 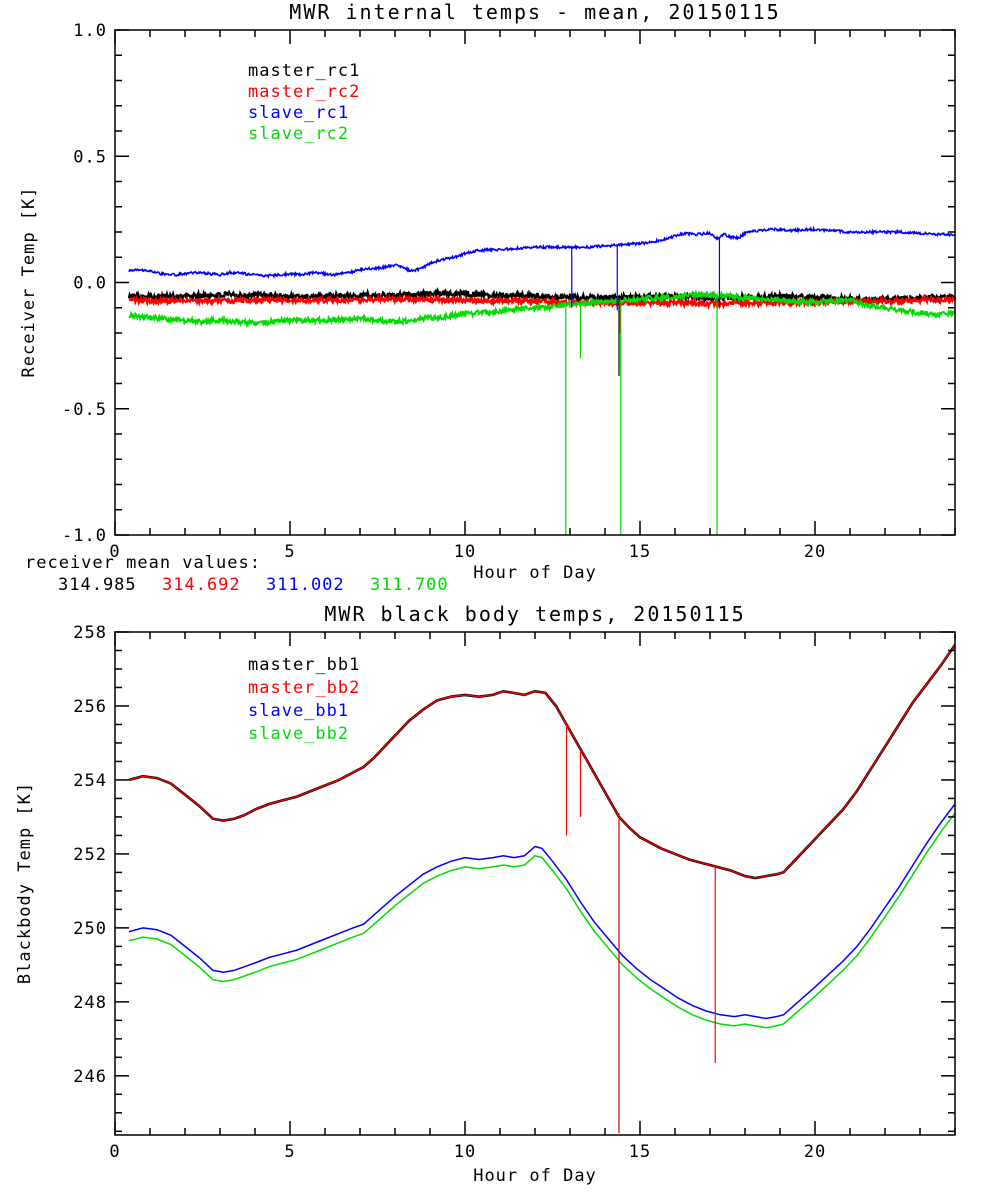 I want to click on receiver-mean-values-label: receiver mean values:, so click(x=143, y=563).